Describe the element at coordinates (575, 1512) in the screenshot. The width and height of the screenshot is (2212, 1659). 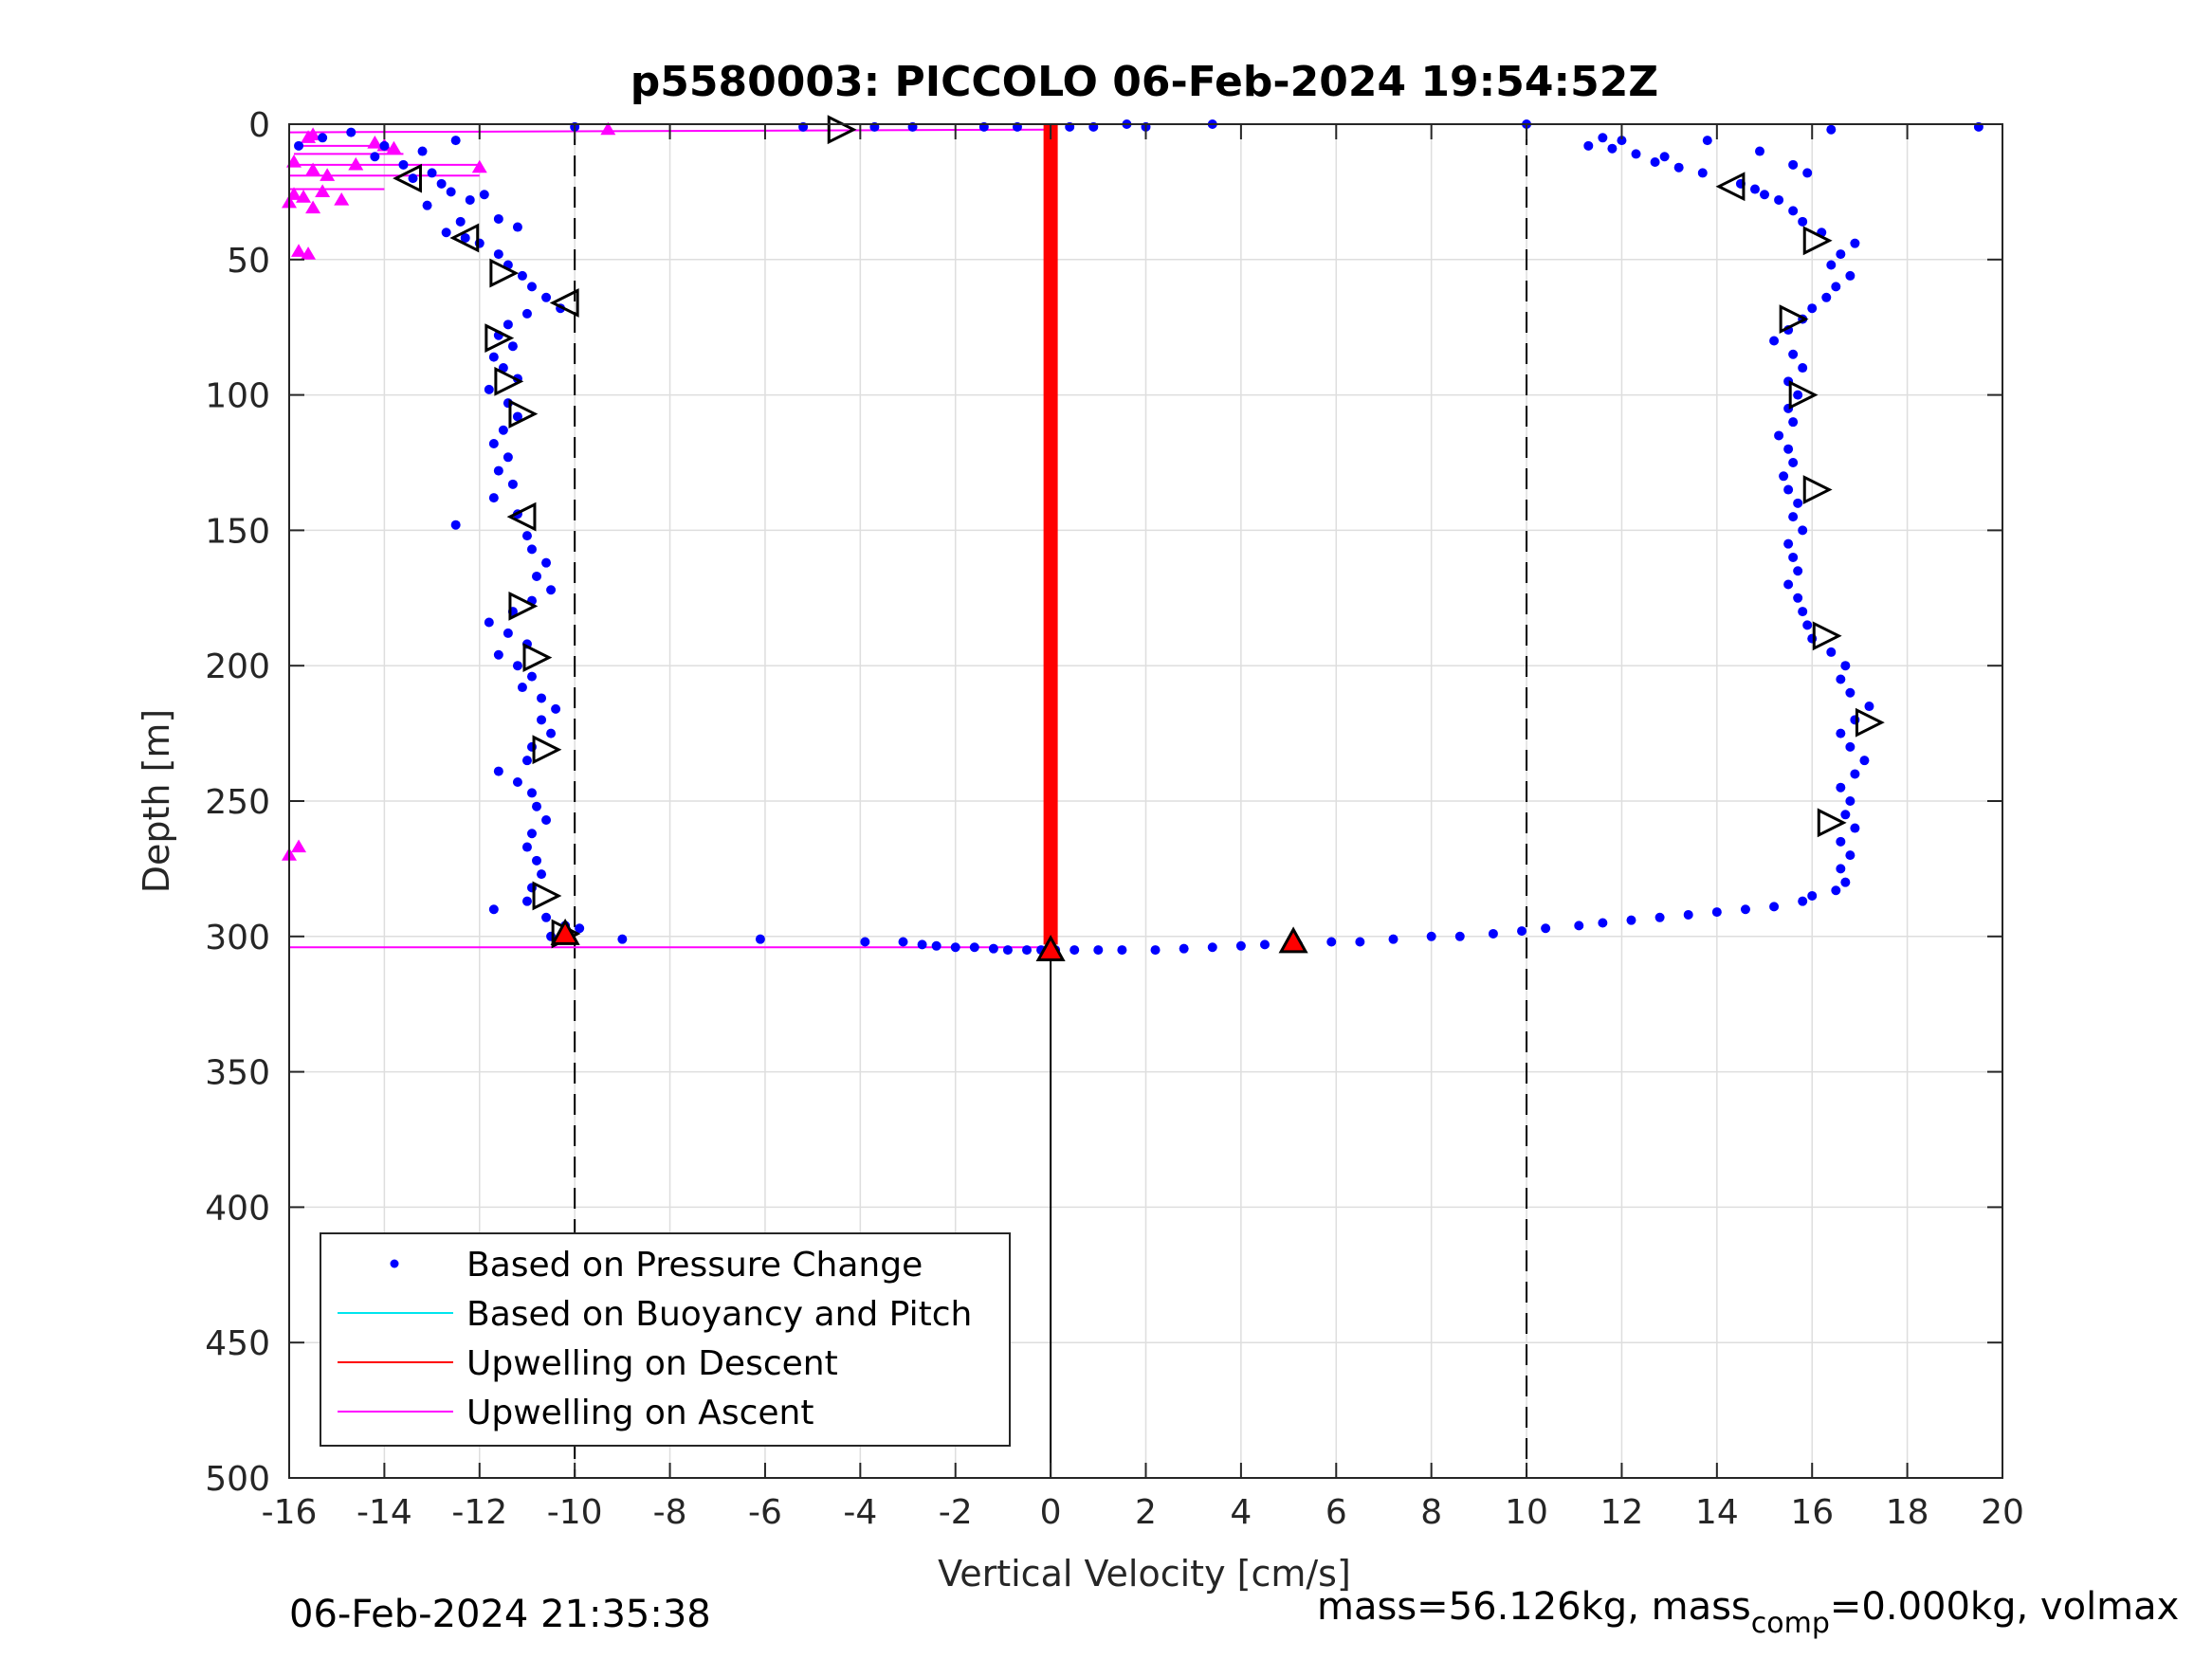
I see `x-tick-label: -10` at that location.